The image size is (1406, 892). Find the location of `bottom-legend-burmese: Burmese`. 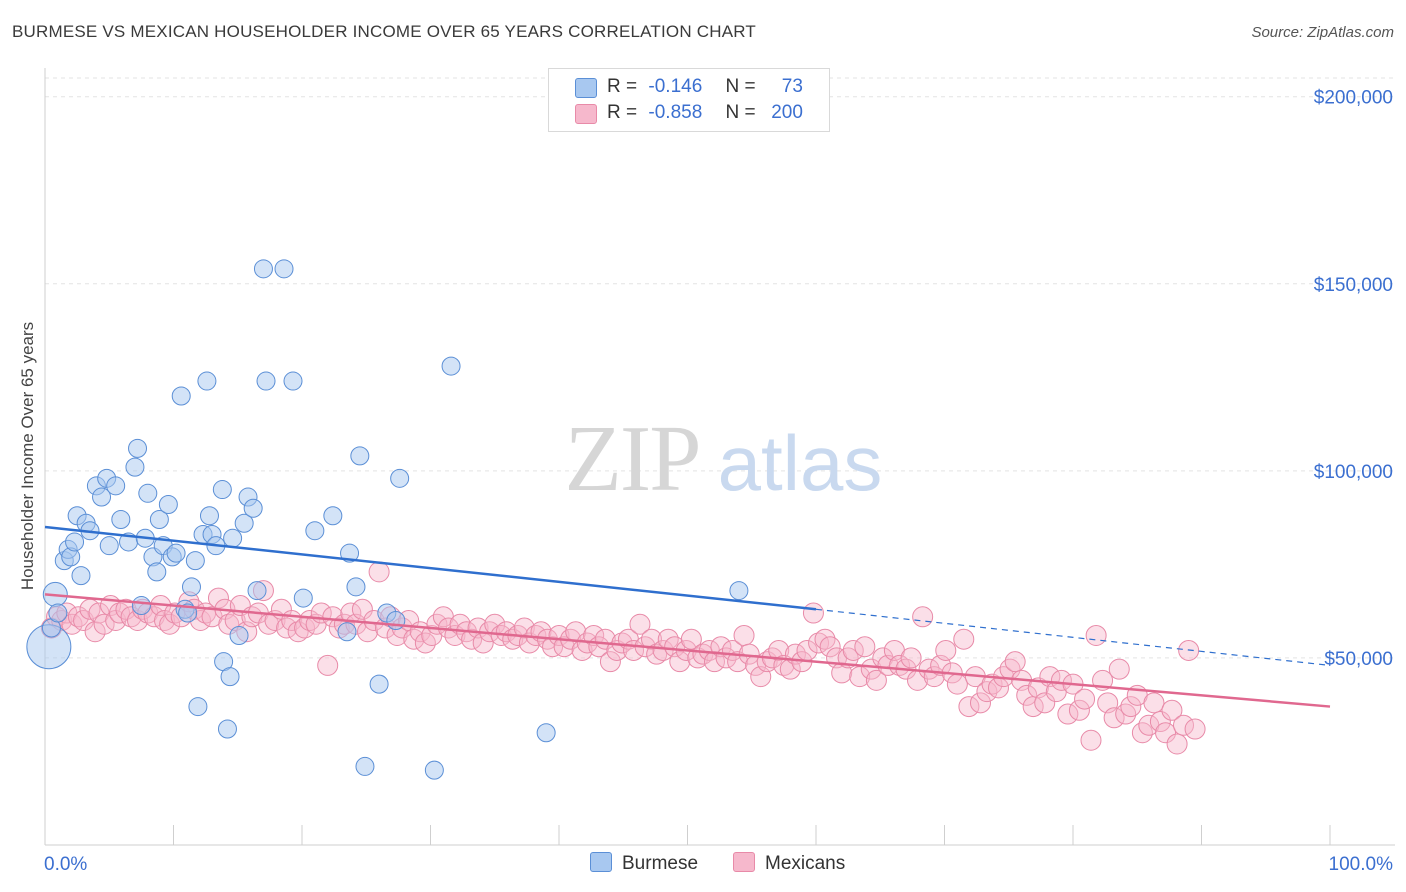

bottom-legend-burmese: Burmese is located at coordinates (644, 863).